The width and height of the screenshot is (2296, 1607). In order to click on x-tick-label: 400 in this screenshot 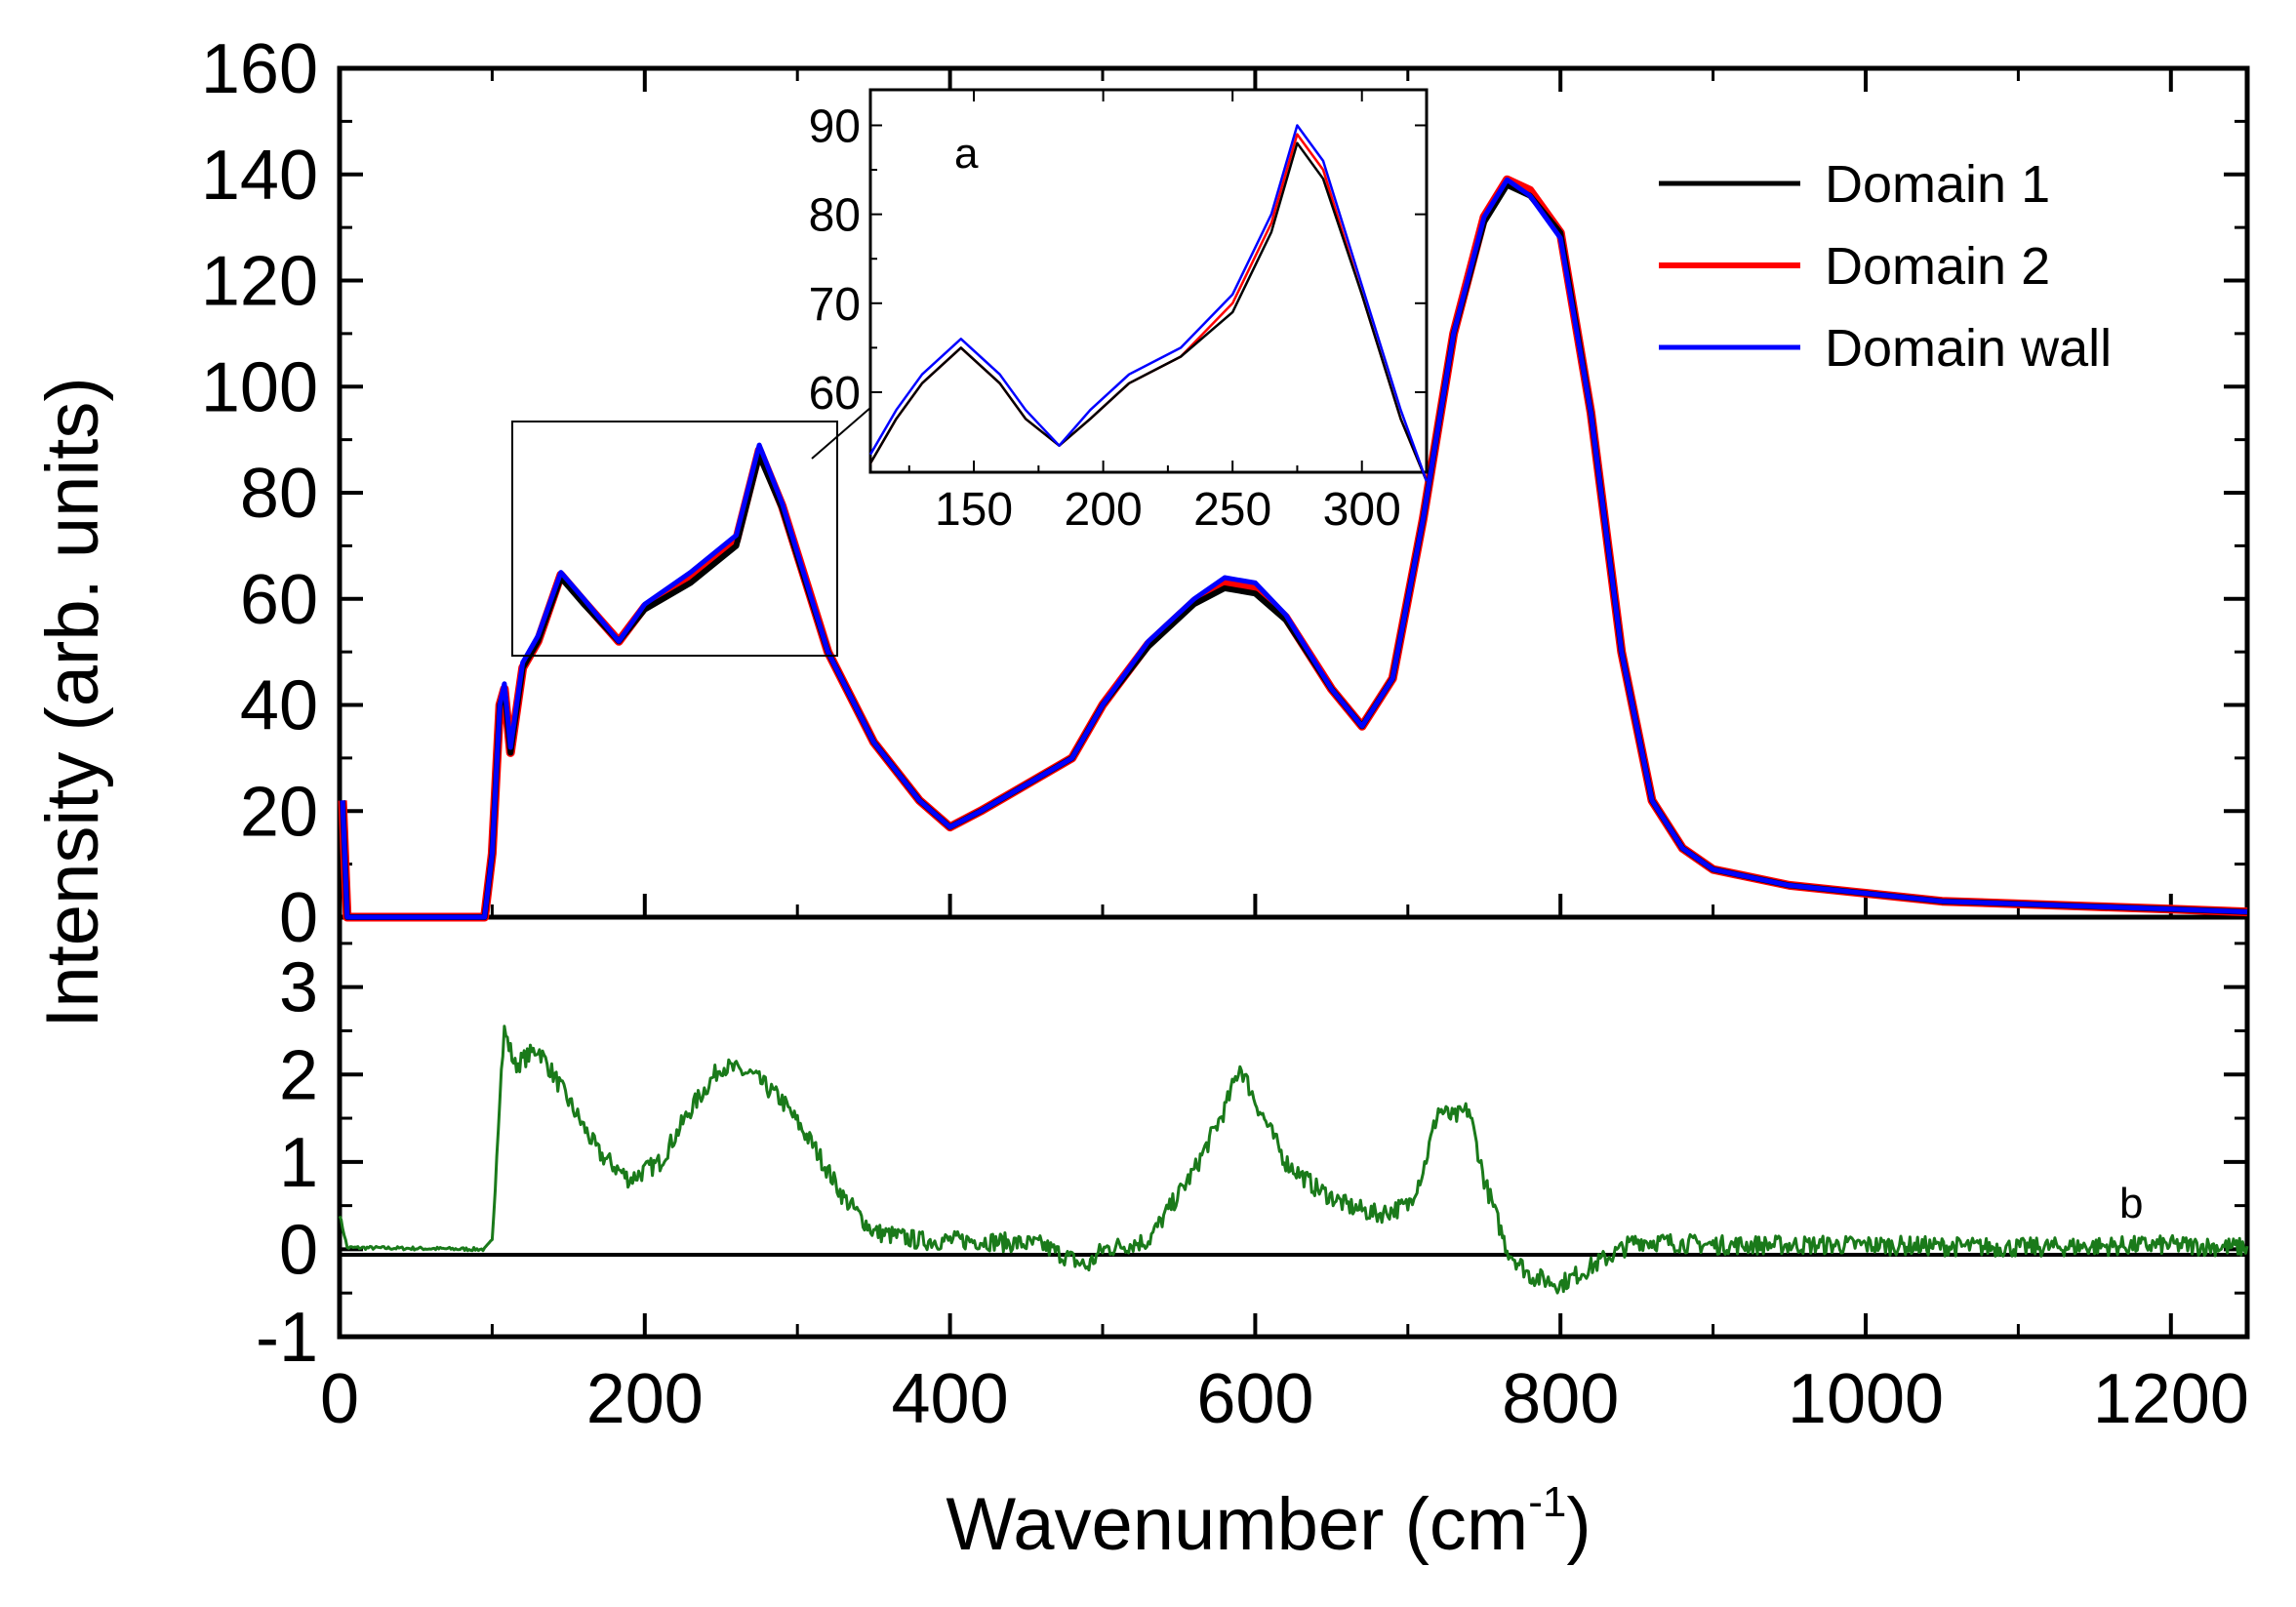, I will do `click(951, 1399)`.